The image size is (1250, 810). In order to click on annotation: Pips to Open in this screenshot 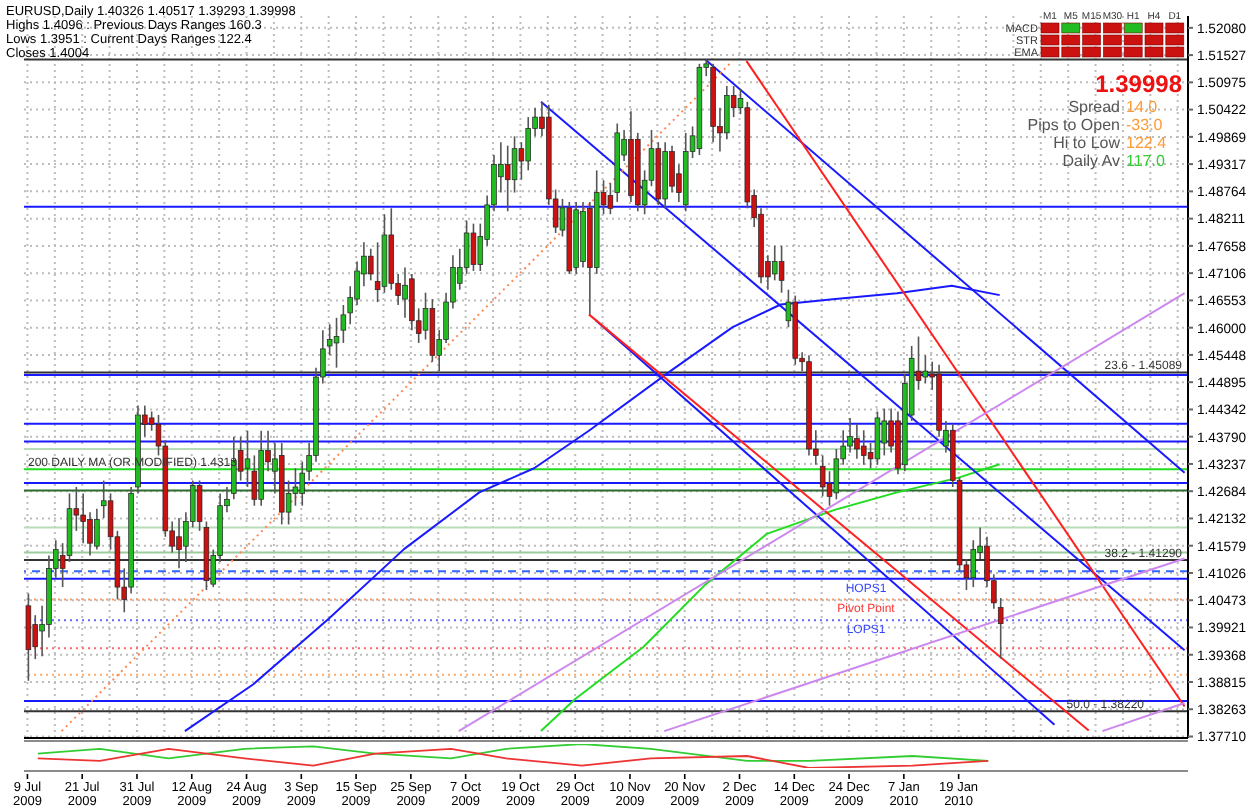, I will do `click(1073, 125)`.